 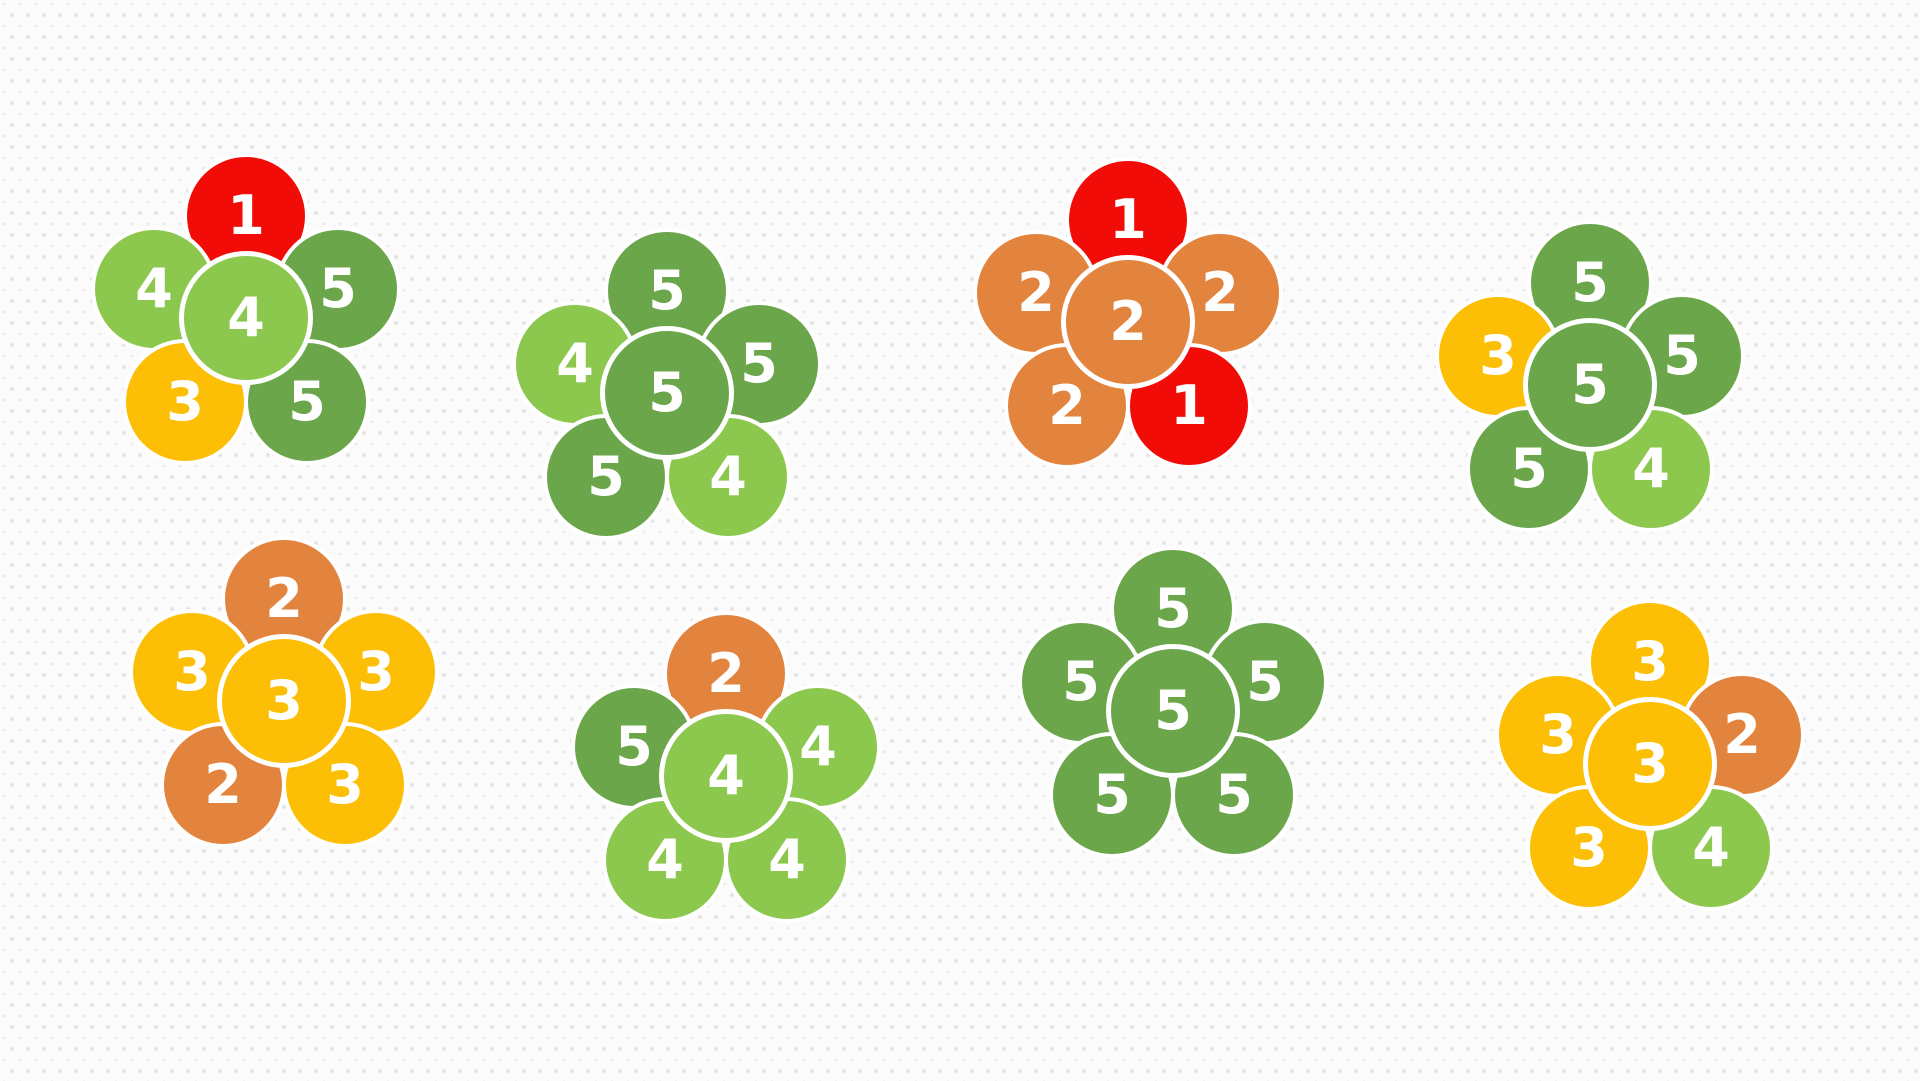 I want to click on flower-5-center: 3, so click(x=284, y=701).